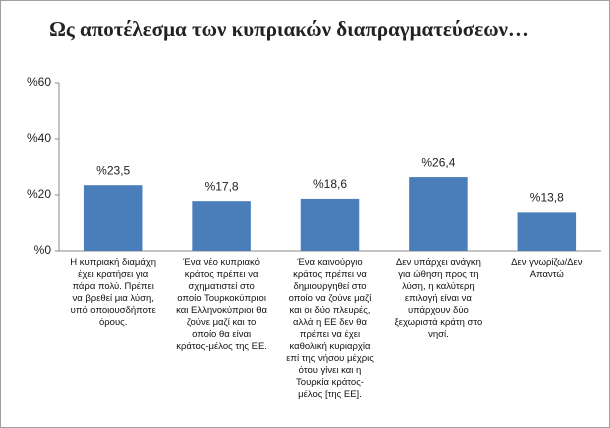 The image size is (610, 428). I want to click on value-label: %18,6, so click(330, 184).